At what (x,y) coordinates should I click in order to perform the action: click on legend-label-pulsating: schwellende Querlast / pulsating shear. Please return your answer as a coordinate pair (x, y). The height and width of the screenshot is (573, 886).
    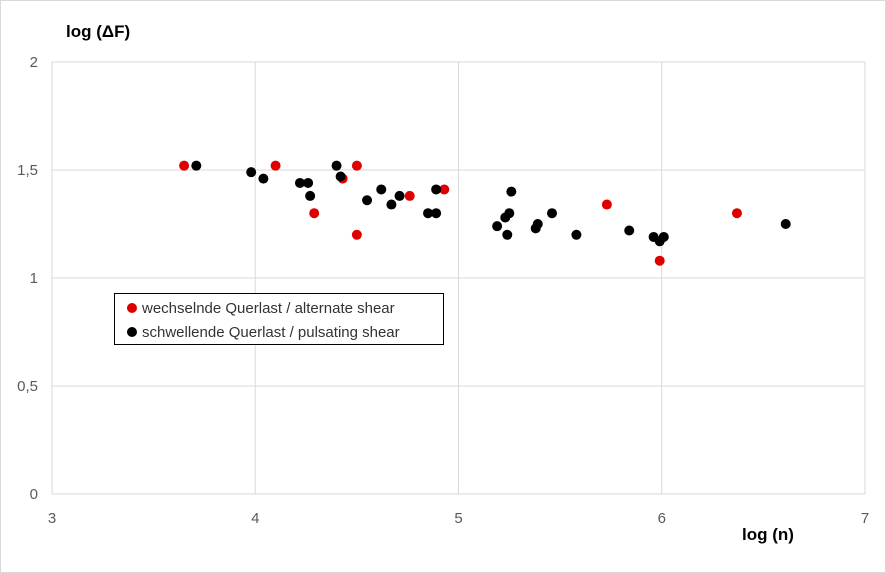
    Looking at the image, I should click on (271, 332).